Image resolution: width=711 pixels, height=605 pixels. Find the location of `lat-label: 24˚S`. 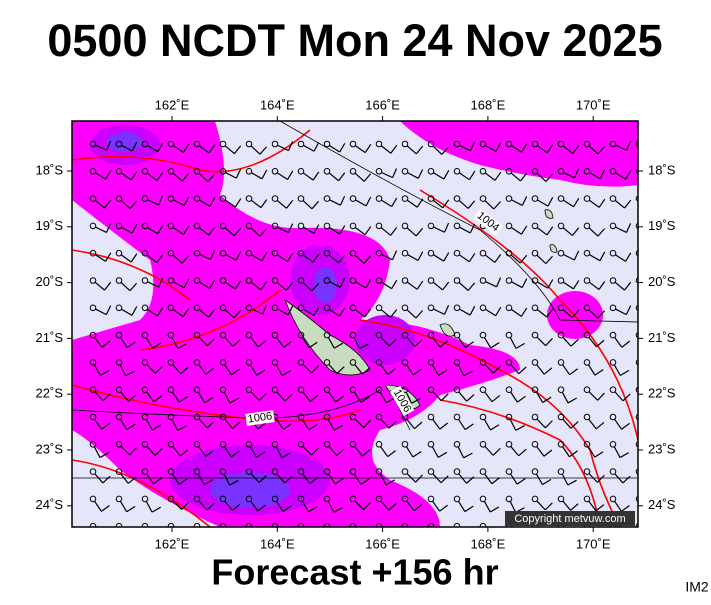

lat-label: 24˚S is located at coordinates (50, 504).